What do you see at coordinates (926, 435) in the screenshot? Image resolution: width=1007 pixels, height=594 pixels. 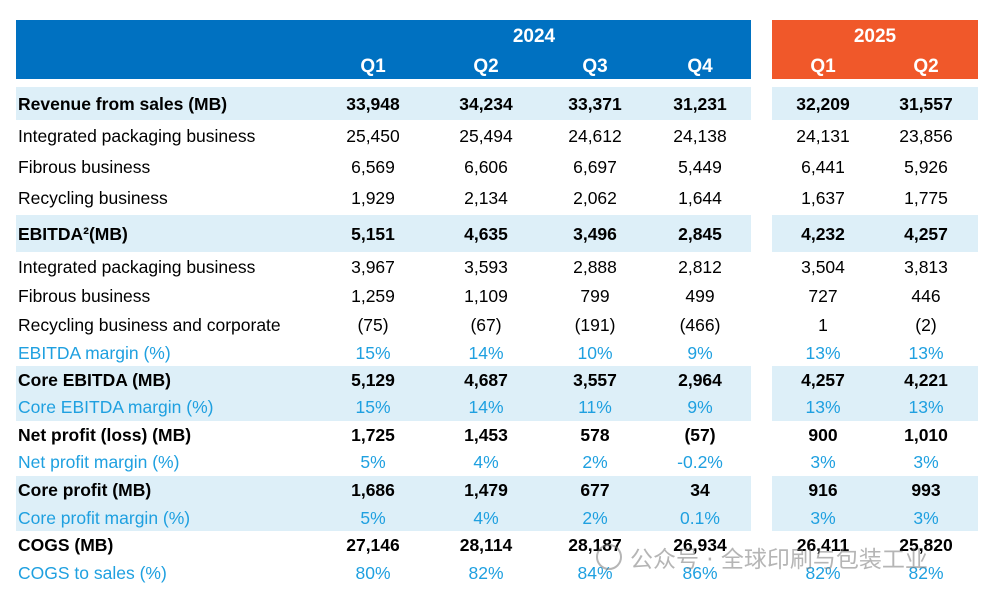 I see `cell-2025-q2: 1,010` at bounding box center [926, 435].